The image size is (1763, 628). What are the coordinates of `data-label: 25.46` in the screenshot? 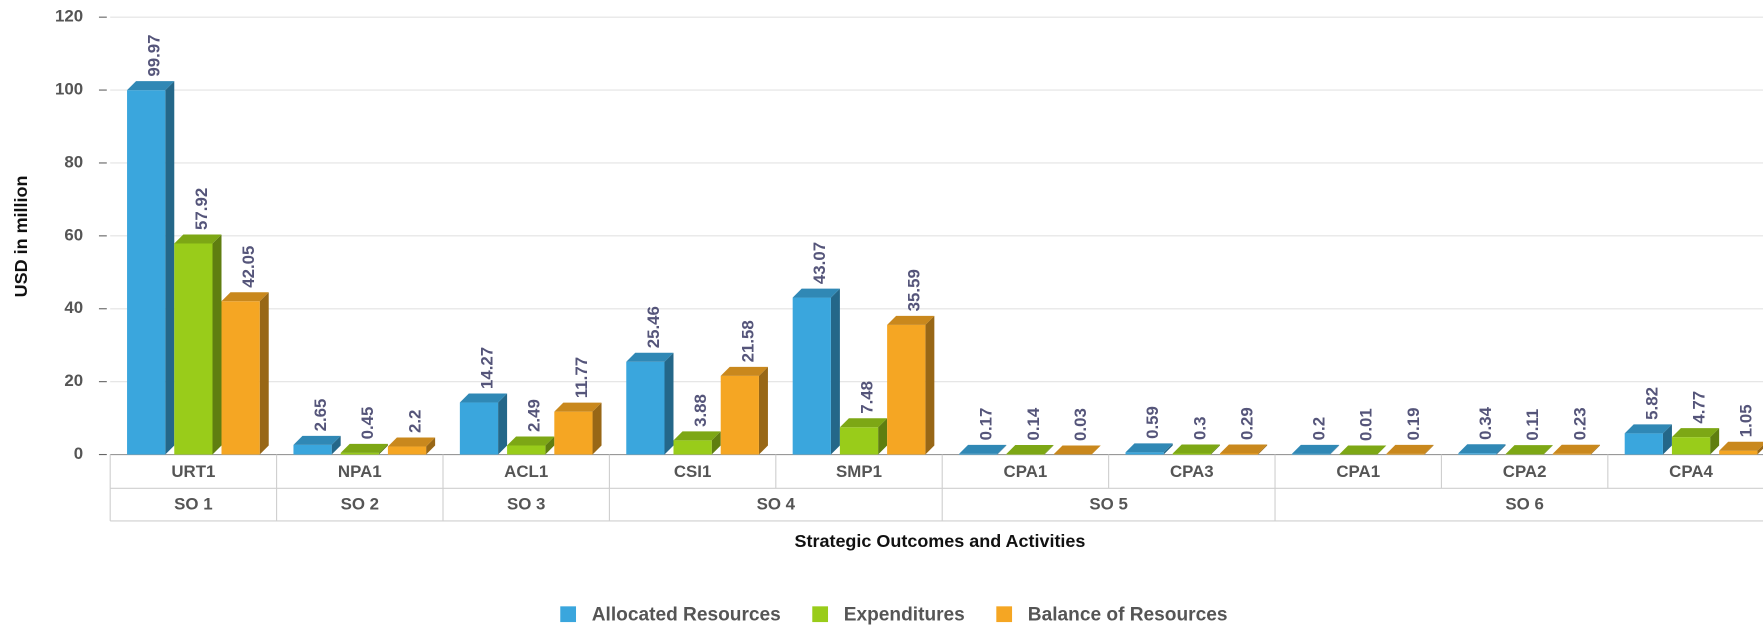 It's located at (653, 327).